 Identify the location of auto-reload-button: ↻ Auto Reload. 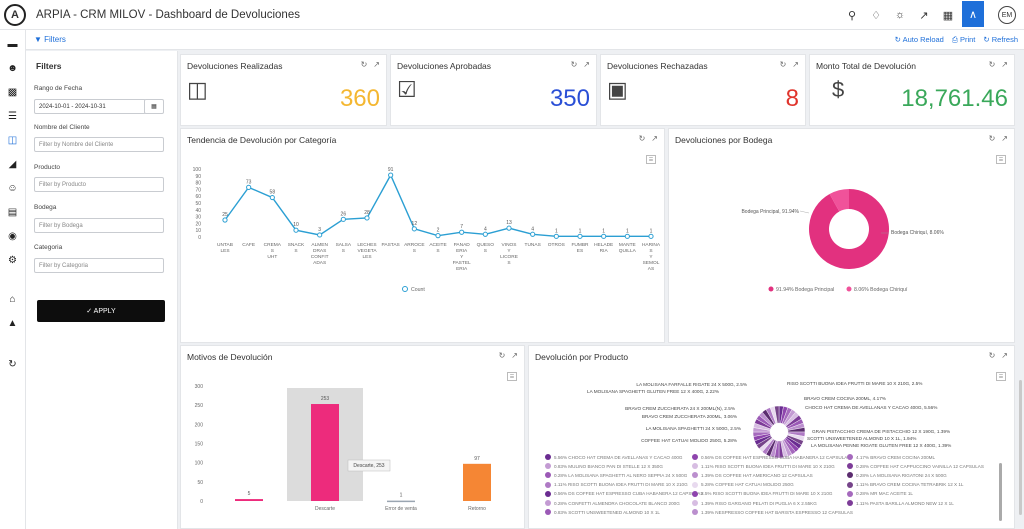
(919, 39).